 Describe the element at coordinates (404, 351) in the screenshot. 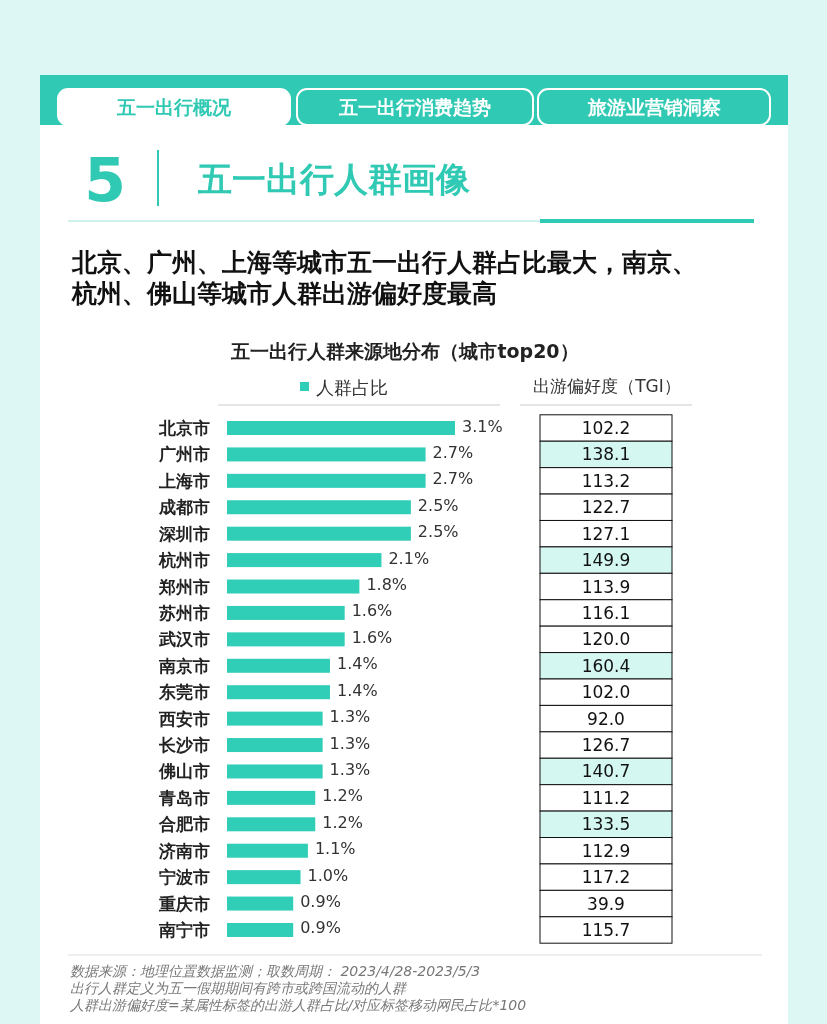

I see `chart-subtitle: 五一出行人群来源地分布（城市top20）` at that location.